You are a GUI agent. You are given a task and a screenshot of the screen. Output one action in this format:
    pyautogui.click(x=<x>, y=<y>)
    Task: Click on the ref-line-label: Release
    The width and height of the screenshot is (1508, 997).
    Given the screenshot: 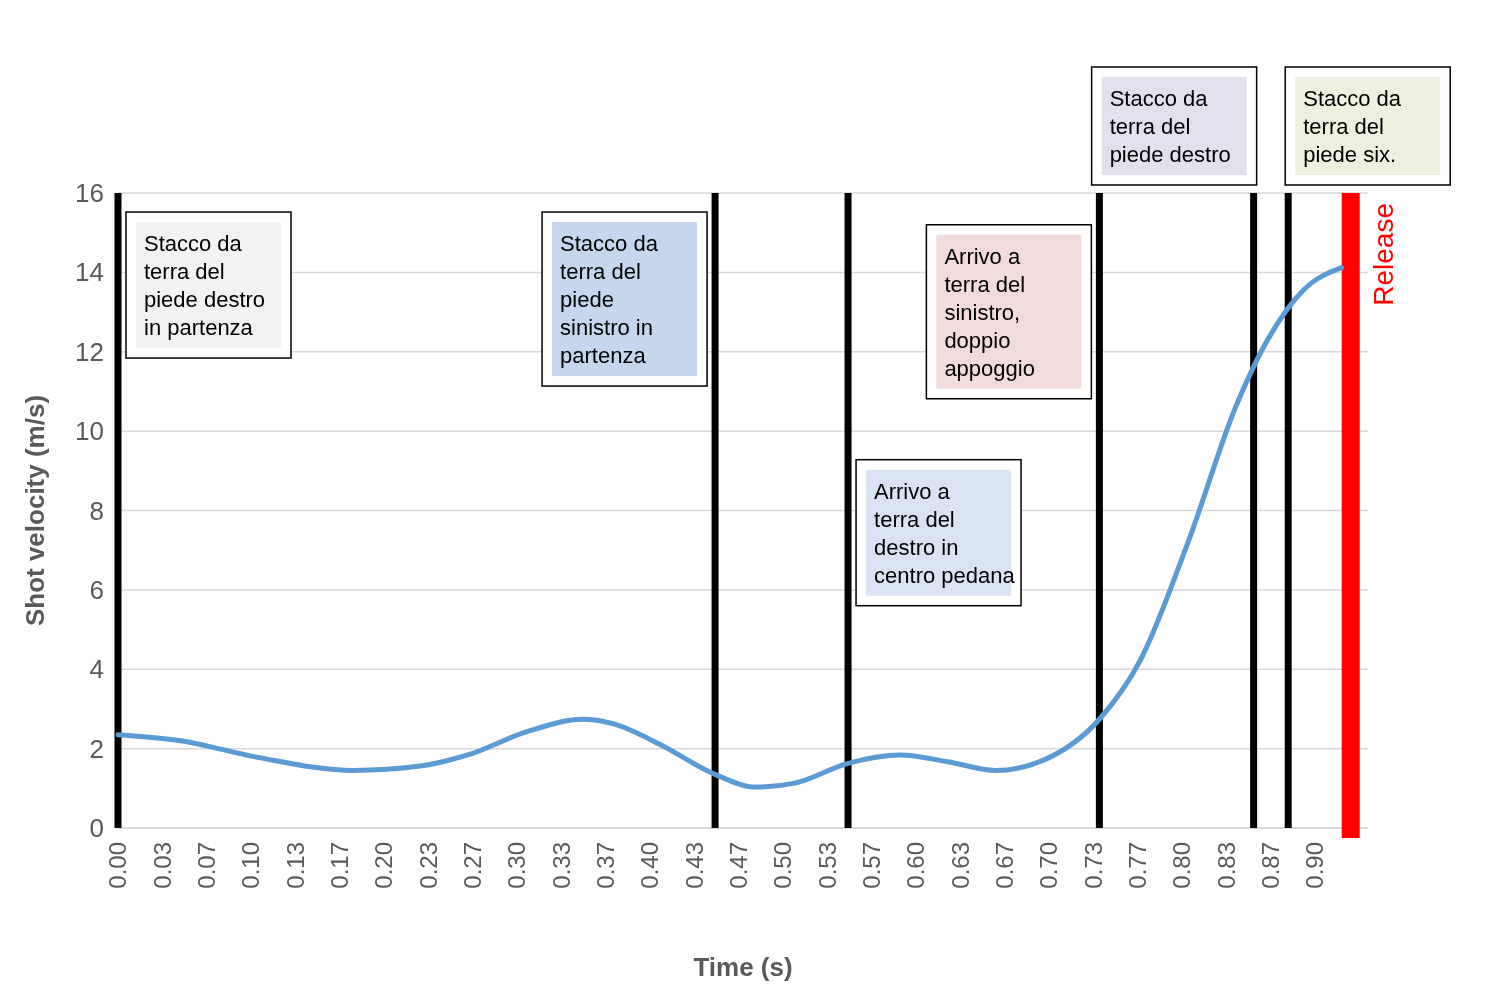 What is the action you would take?
    pyautogui.click(x=1383, y=254)
    